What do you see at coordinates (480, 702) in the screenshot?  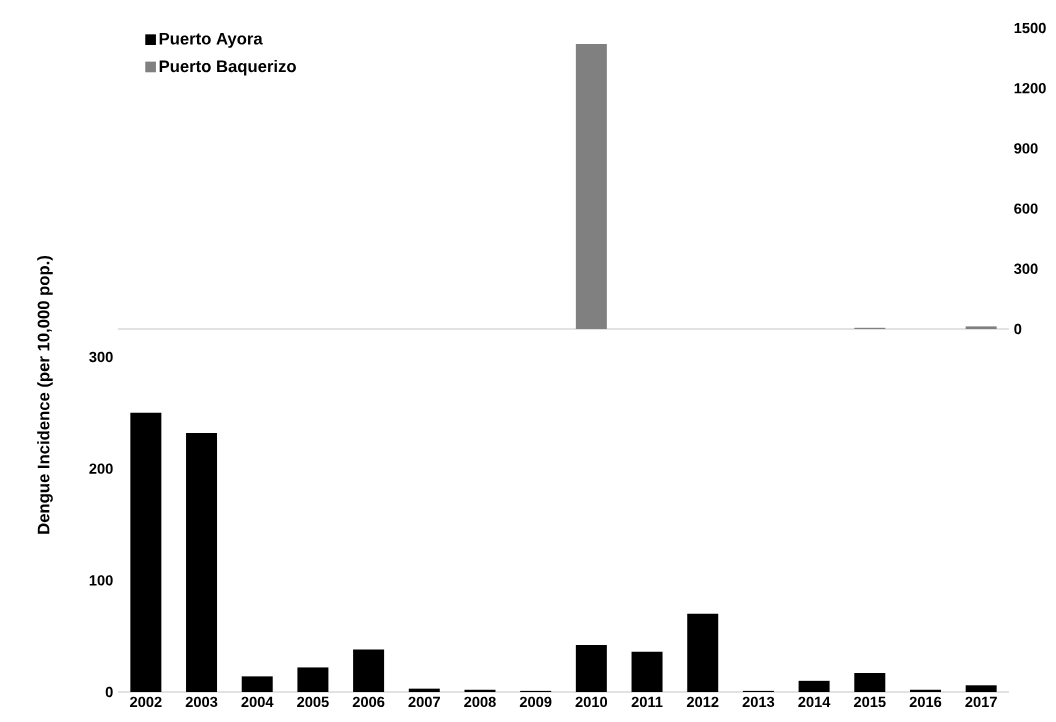 I see `x-tick-label: 2008` at bounding box center [480, 702].